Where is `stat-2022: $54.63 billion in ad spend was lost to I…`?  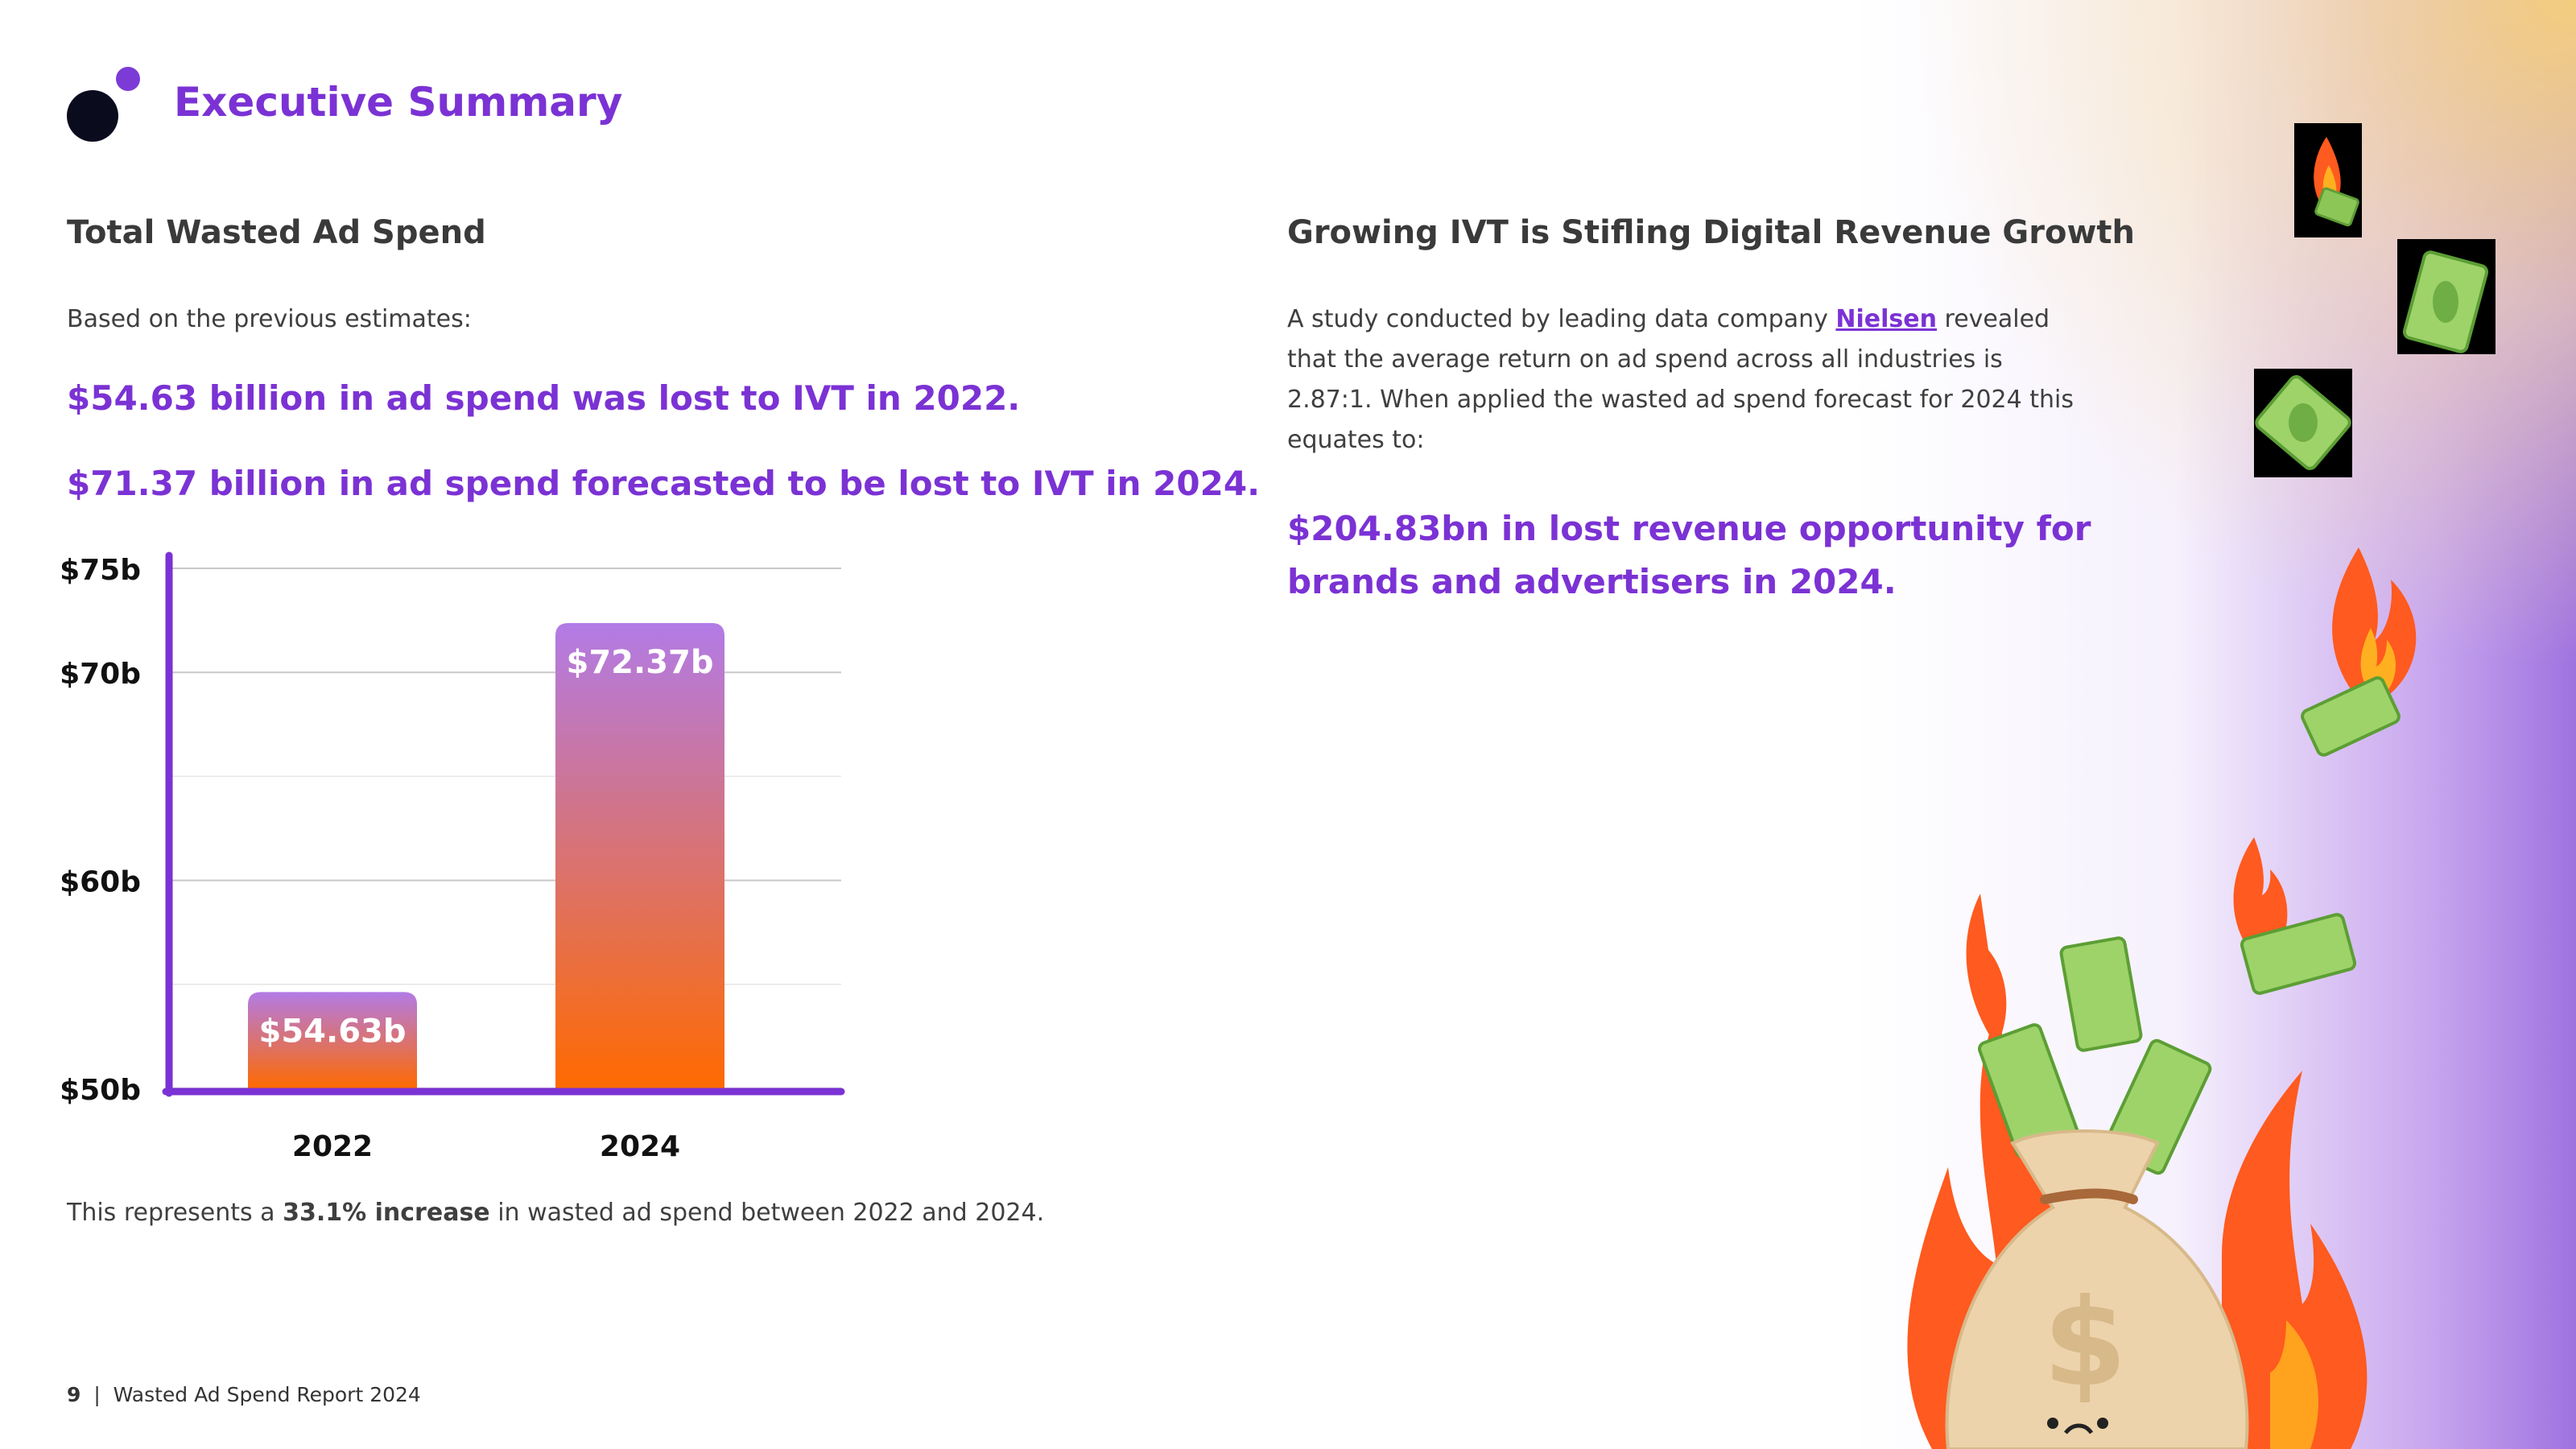
stat-2022: $54.63 billion in ad spend was lost to I… is located at coordinates (544, 398).